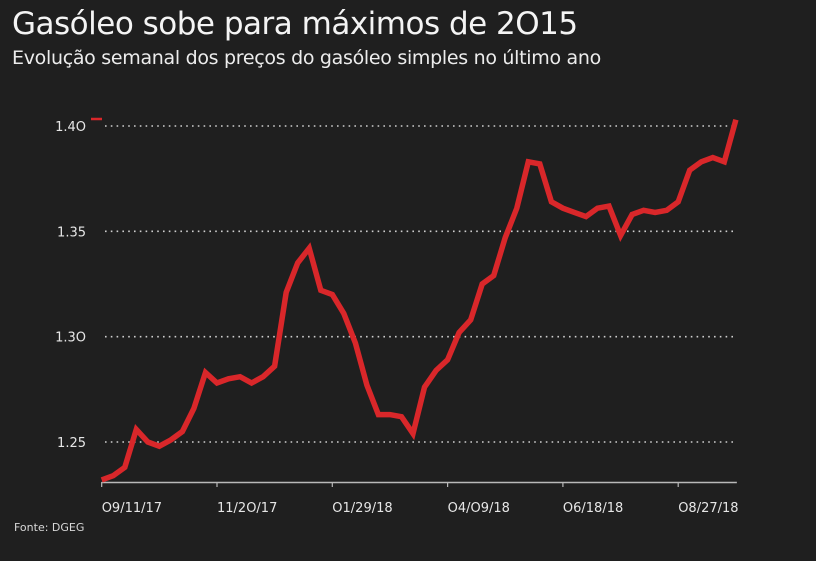  I want to click on y-axis-ticks: 1.4O 1.35 1.3O 1.25, so click(70, 285).